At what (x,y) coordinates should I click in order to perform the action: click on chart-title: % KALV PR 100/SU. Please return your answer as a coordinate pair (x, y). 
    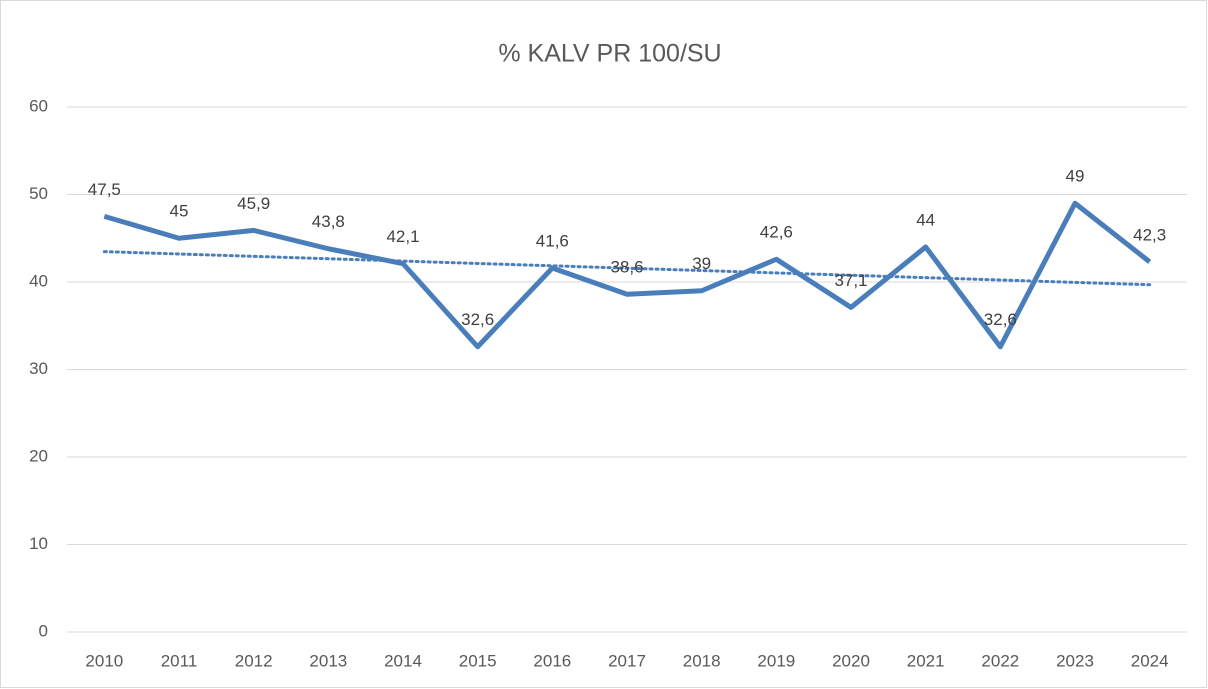
    Looking at the image, I should click on (609, 54).